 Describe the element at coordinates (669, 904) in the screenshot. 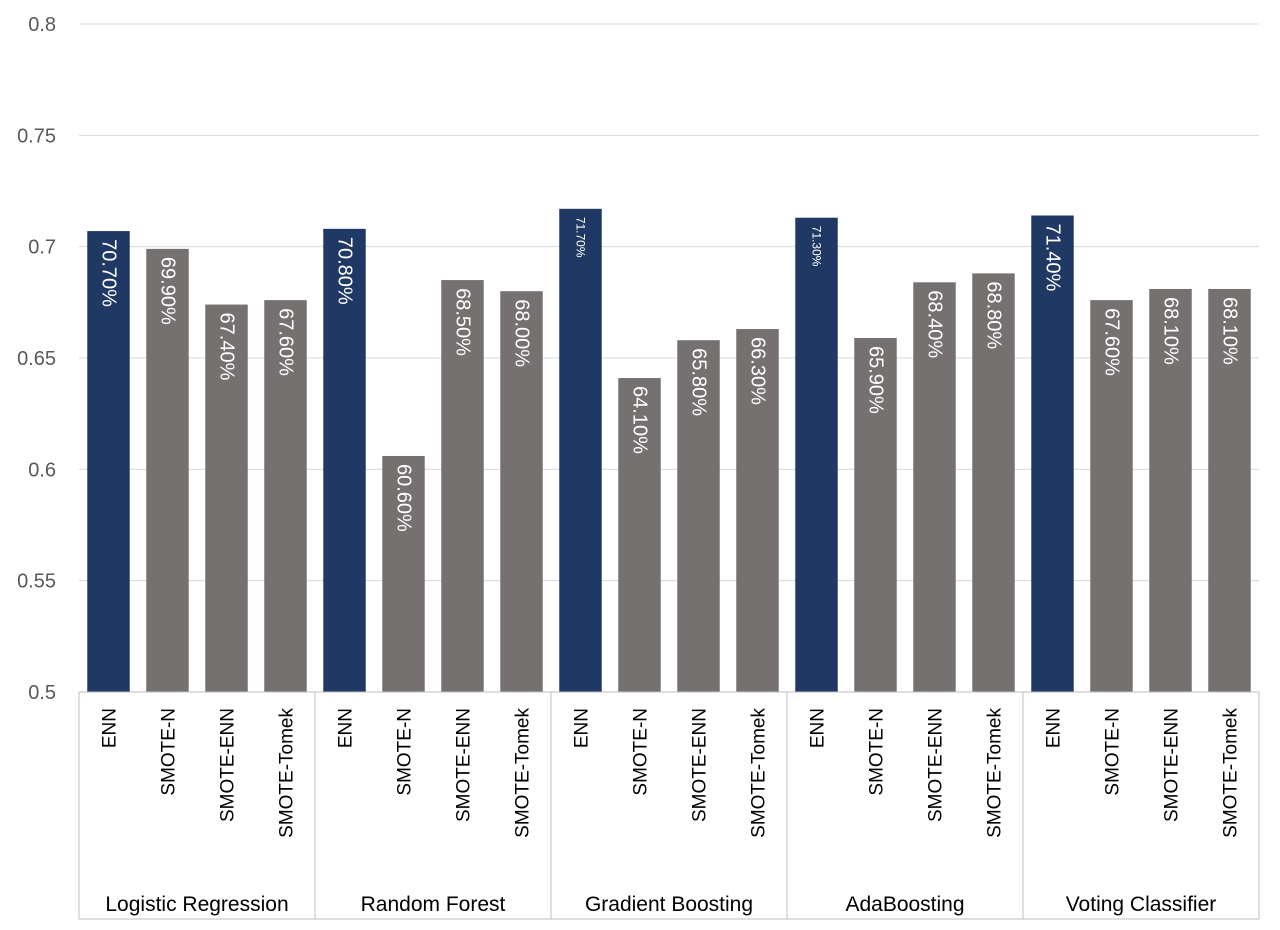

I see `group-label: Gradient Boosting` at that location.